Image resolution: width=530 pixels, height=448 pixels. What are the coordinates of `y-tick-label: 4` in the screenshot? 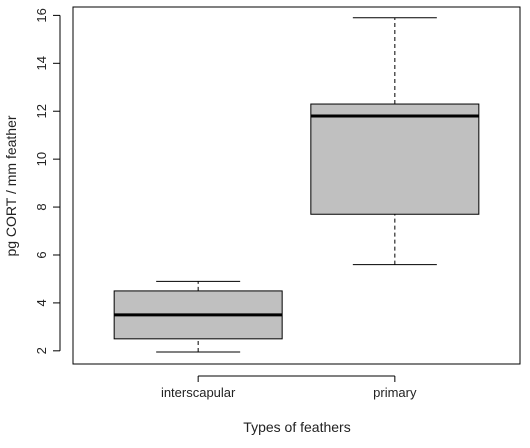 It's located at (41, 302).